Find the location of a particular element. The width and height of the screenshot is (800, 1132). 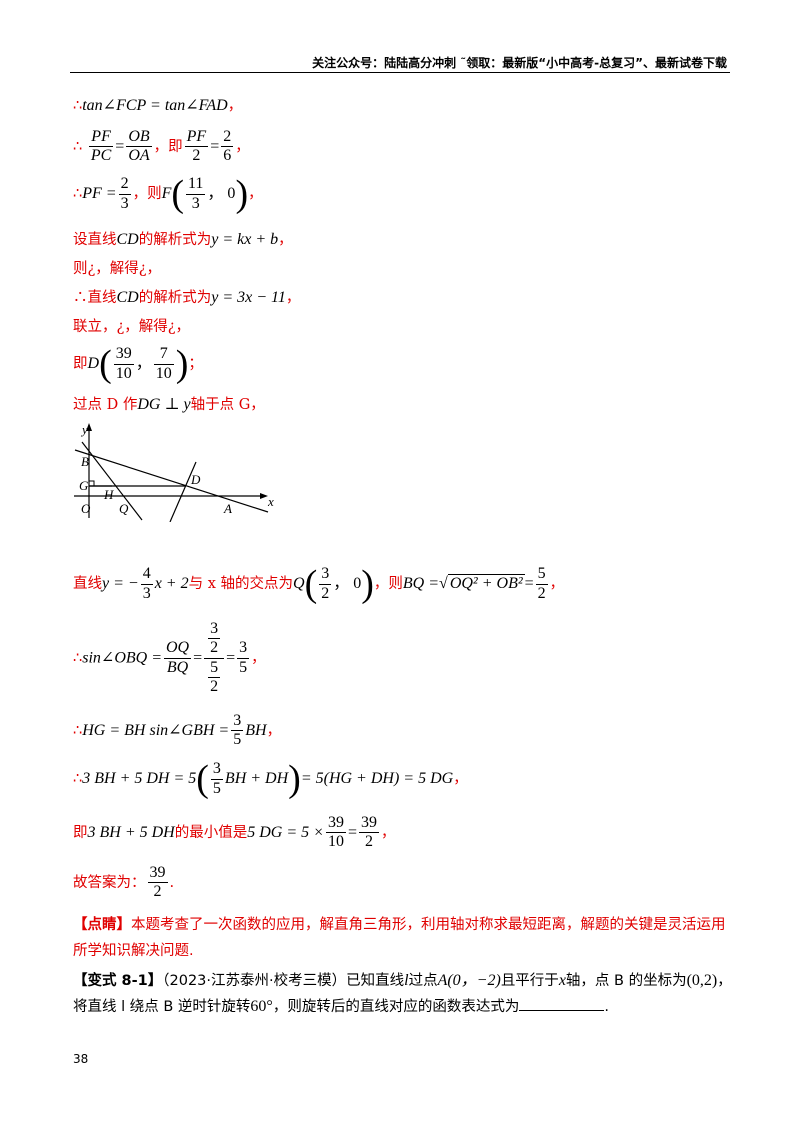

solution-line-2: ∴ PF PC = OB OA ，即 PF 2 = 2 6， is located at coordinates (161, 147).